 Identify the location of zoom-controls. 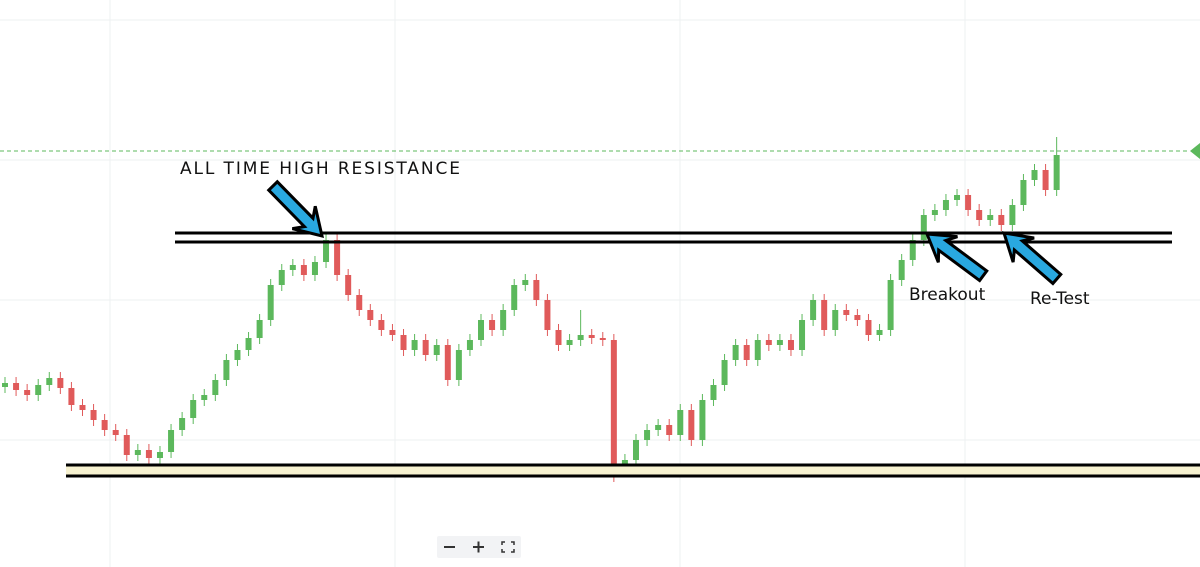
(479, 547).